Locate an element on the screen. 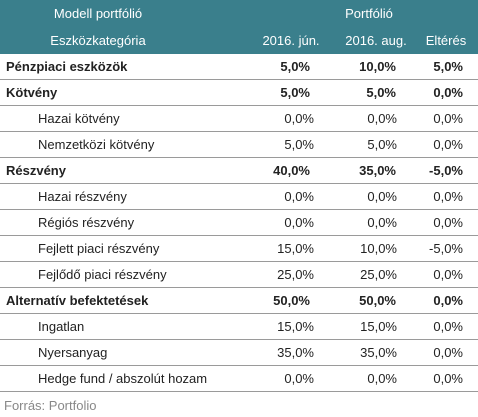  value-aug: 25,0% is located at coordinates (378, 274).